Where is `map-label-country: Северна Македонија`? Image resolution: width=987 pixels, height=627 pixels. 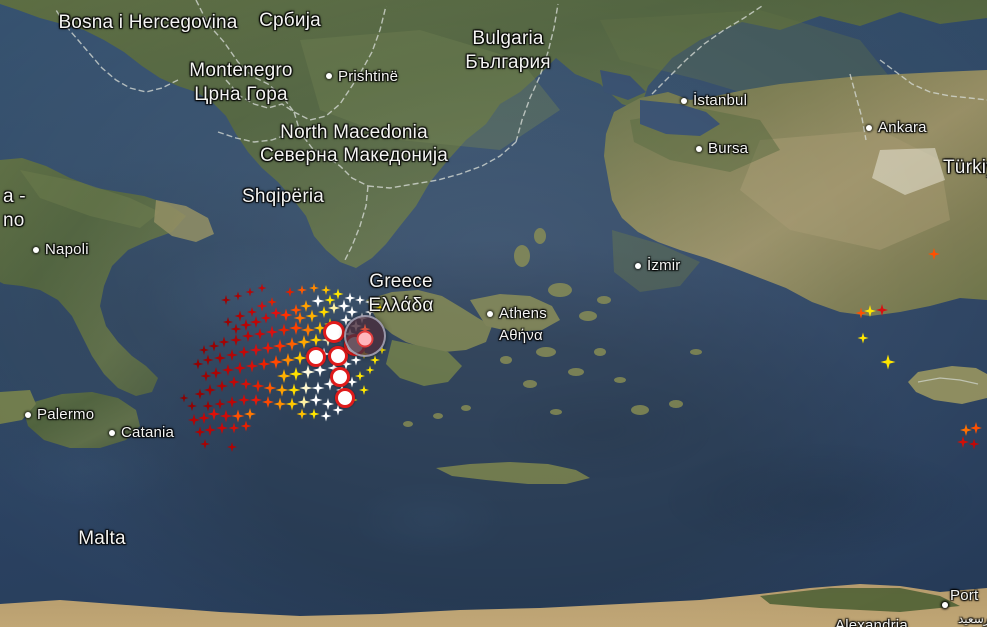 map-label-country: Северна Македонија is located at coordinates (354, 155).